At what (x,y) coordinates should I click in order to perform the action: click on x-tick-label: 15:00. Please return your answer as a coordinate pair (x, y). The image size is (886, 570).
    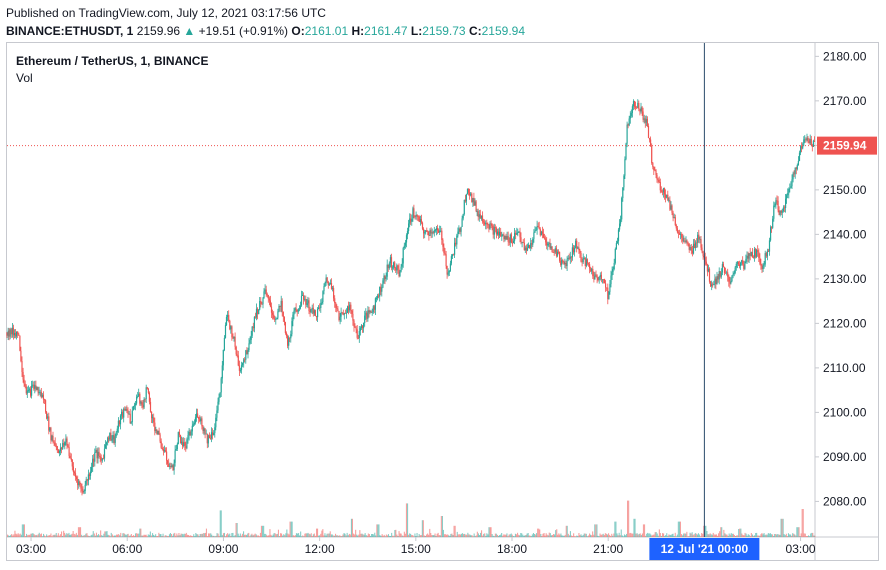
    Looking at the image, I should click on (416, 549).